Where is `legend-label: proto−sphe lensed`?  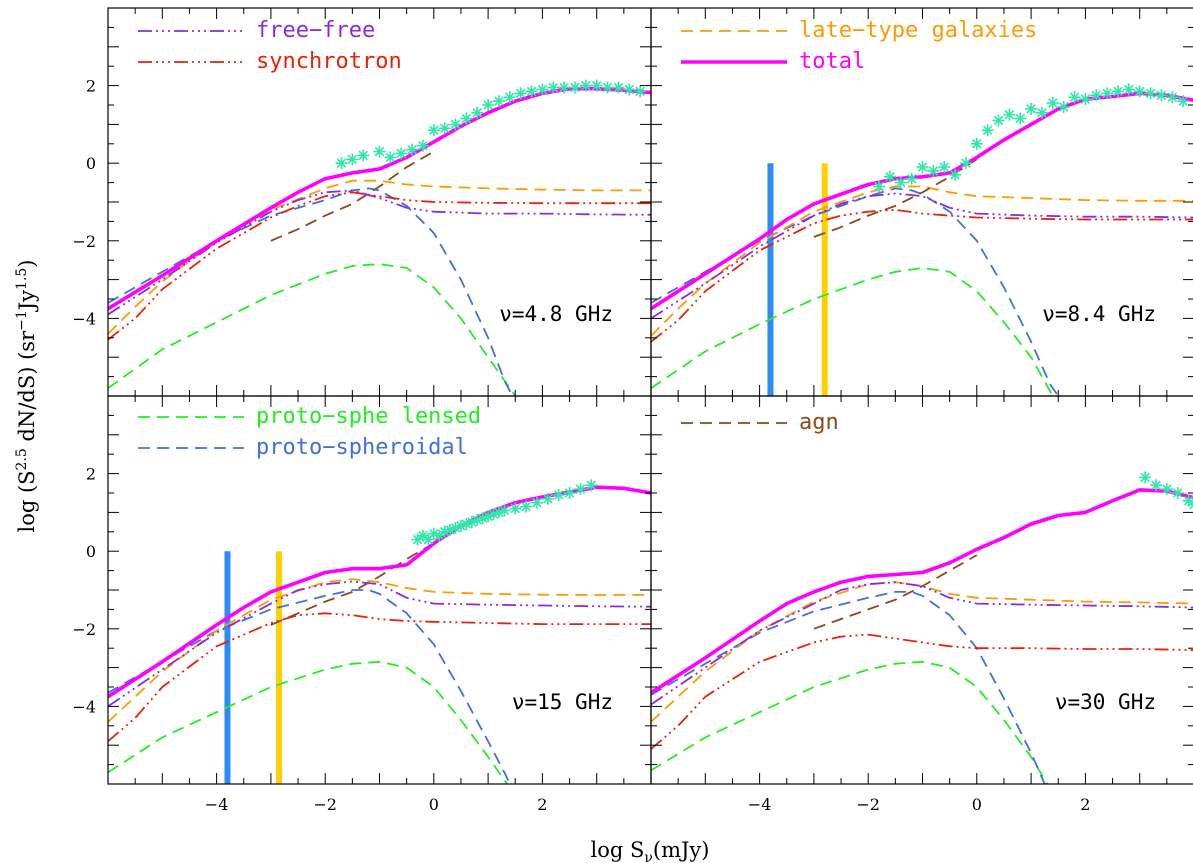 legend-label: proto−sphe lensed is located at coordinates (368, 416).